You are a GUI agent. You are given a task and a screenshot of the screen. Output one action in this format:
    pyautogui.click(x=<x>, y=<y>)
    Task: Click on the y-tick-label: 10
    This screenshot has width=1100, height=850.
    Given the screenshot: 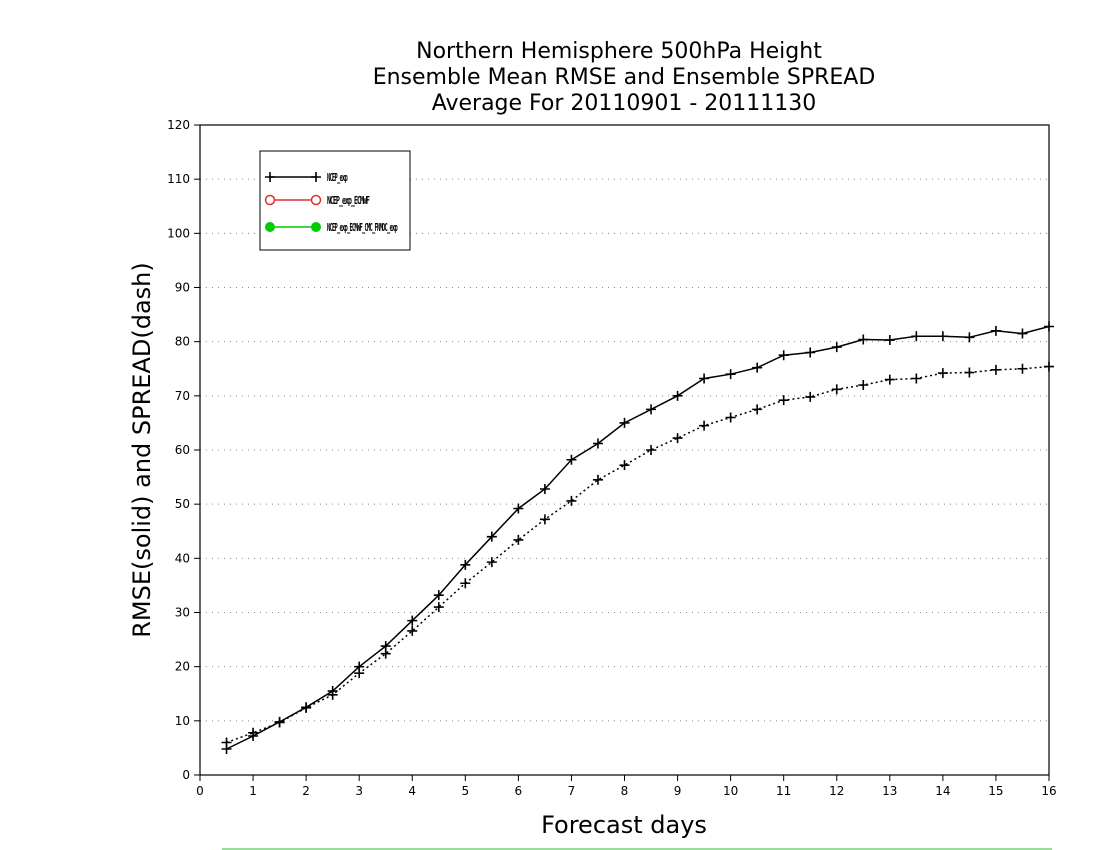 What is the action you would take?
    pyautogui.click(x=182, y=721)
    